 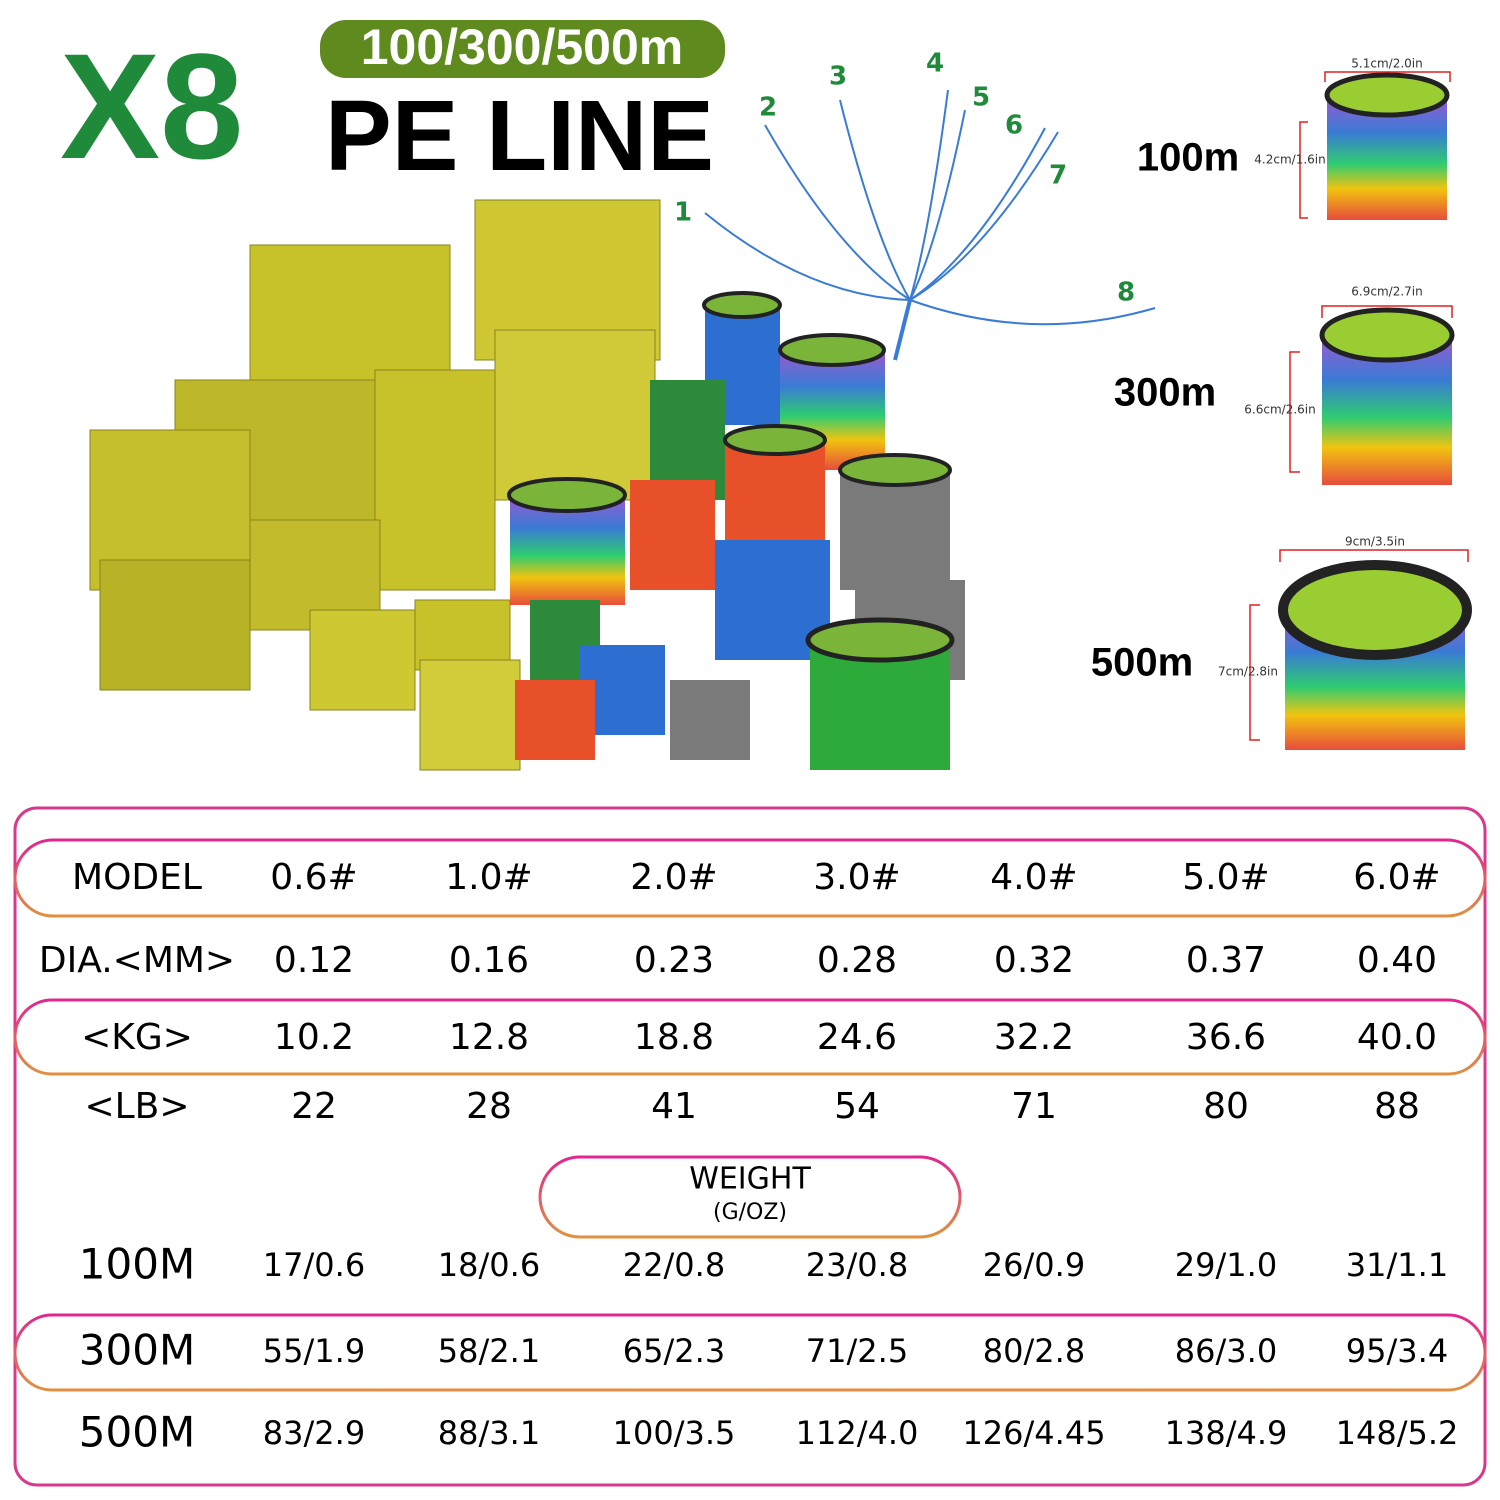 What do you see at coordinates (1397, 1265) in the screenshot?
I see `weight-cell: 31/1.1` at bounding box center [1397, 1265].